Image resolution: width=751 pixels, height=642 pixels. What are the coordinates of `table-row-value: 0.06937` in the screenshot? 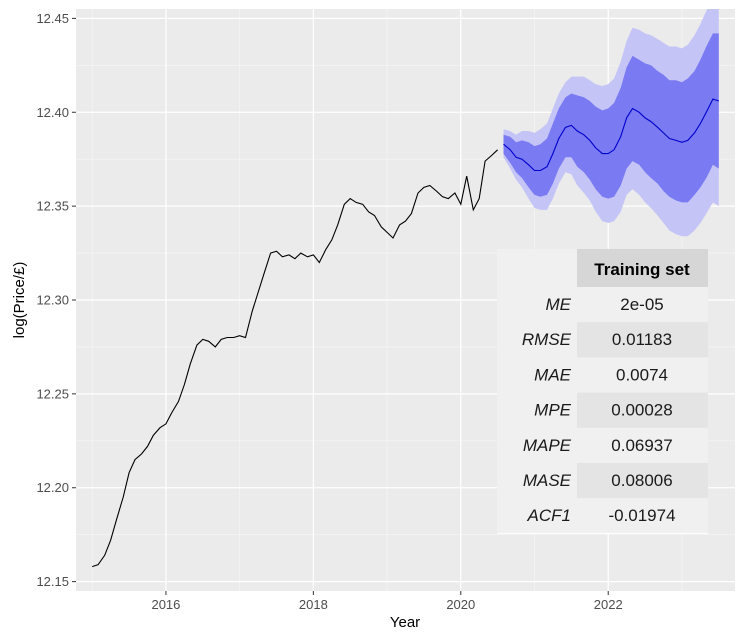 It's located at (641, 445).